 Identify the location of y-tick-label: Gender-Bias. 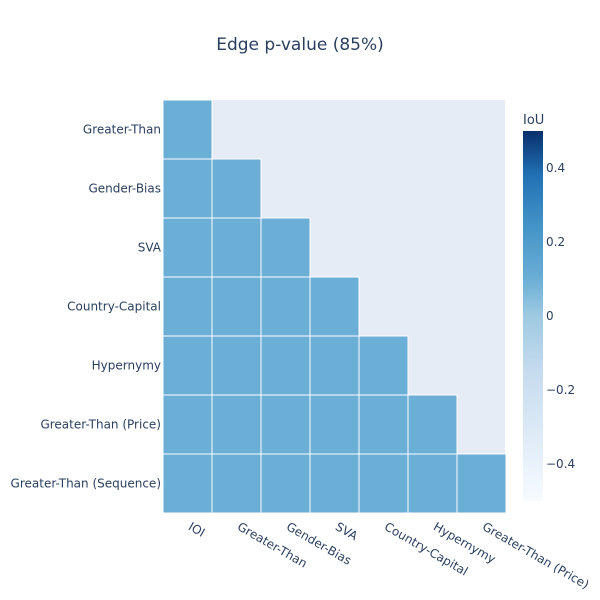
(124, 189).